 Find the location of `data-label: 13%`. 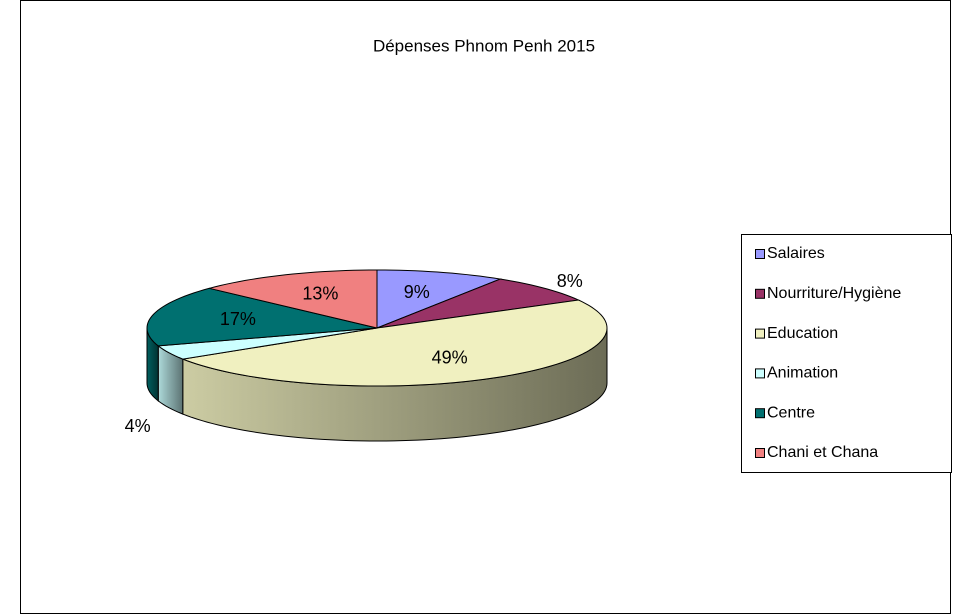

data-label: 13% is located at coordinates (320, 294).